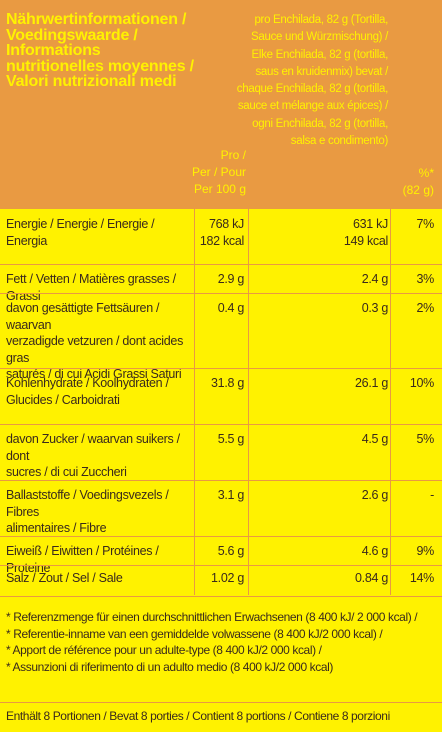  Describe the element at coordinates (93, 447) in the screenshot. I see `name-line: davon Zucker / waarvan suikers / dont` at that location.